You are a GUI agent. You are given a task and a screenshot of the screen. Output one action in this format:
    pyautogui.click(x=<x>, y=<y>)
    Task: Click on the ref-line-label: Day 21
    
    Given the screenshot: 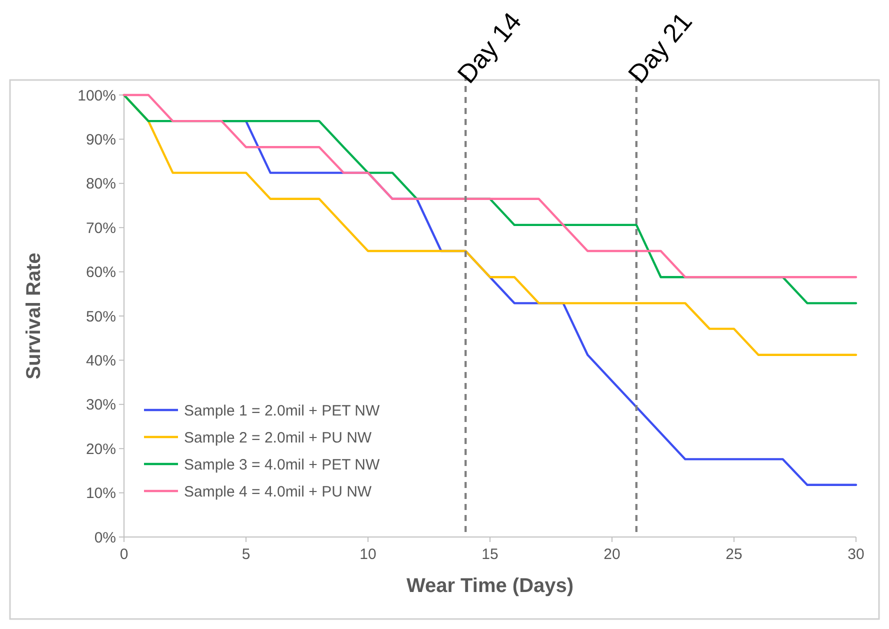 What is the action you would take?
    pyautogui.click(x=660, y=47)
    